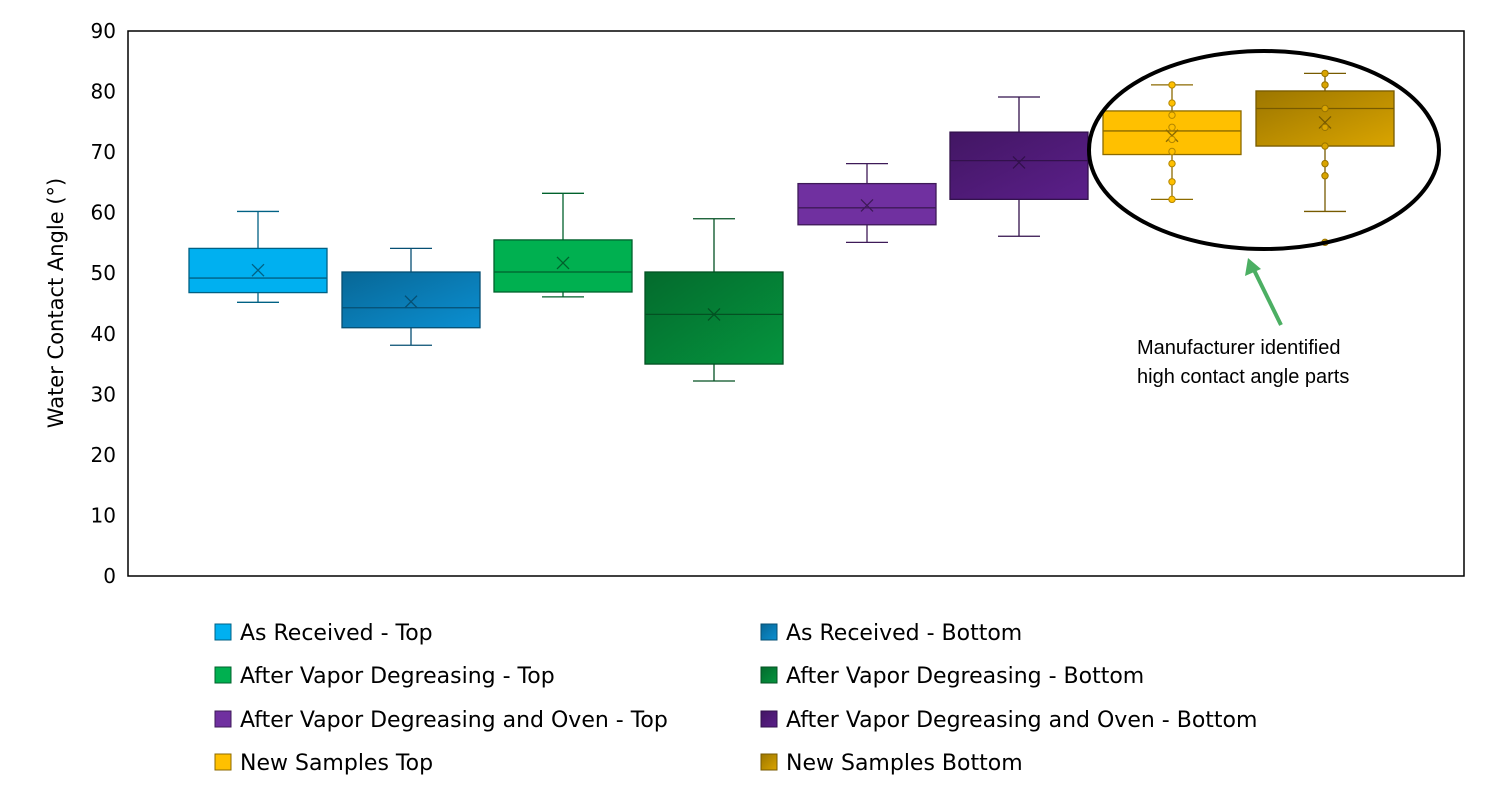 This screenshot has height=798, width=1496. I want to click on legend-label: After Vapor Degreasing and Oven - Bottom, so click(1021, 720).